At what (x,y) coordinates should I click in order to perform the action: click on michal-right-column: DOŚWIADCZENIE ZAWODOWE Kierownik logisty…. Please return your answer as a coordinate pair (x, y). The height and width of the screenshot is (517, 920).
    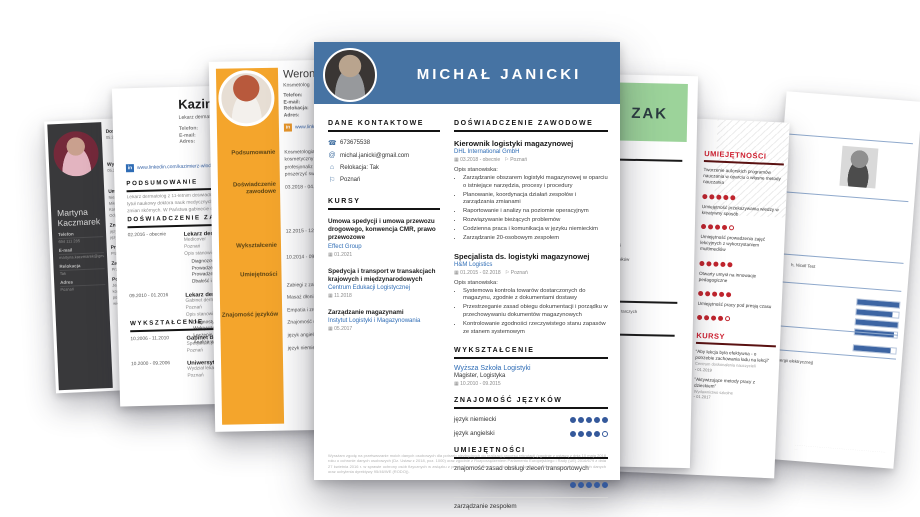
    Looking at the image, I should click on (531, 315).